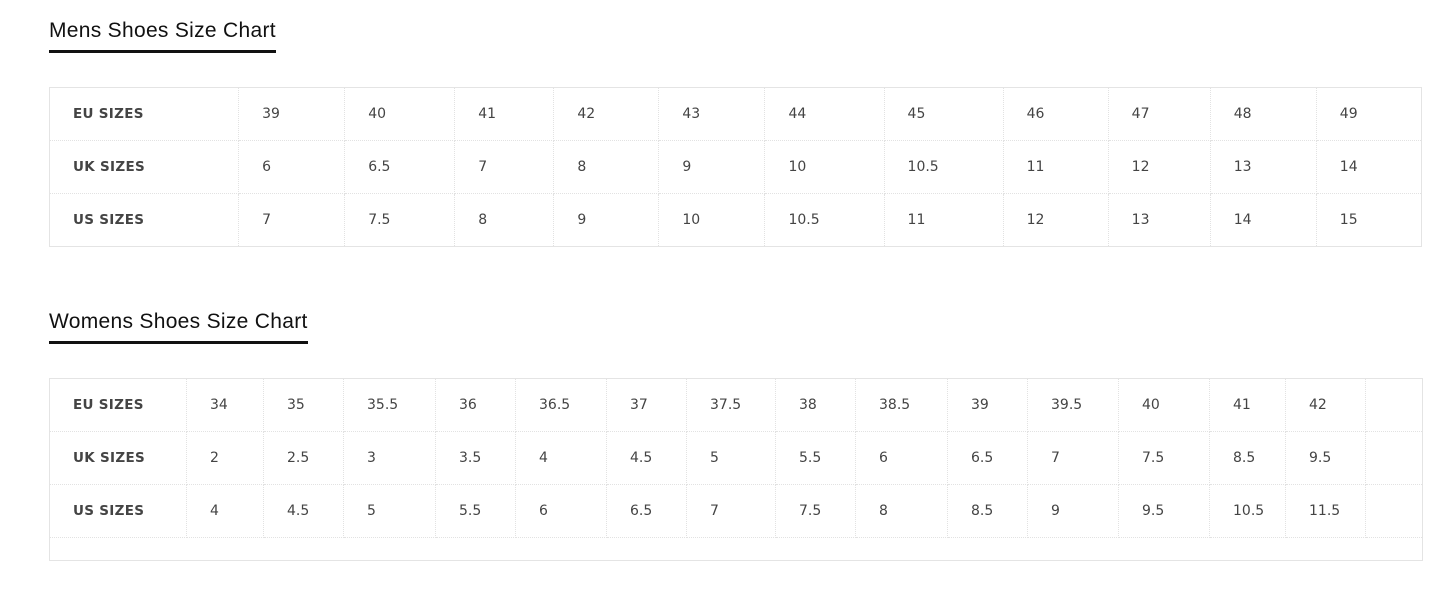 The height and width of the screenshot is (596, 1445). I want to click on table-row-uk: UK SIZES 2 2.5 3 3.5 4 4.5 5 5.5 6 6.5 7 7.5 8.5 9.5, so click(736, 458).